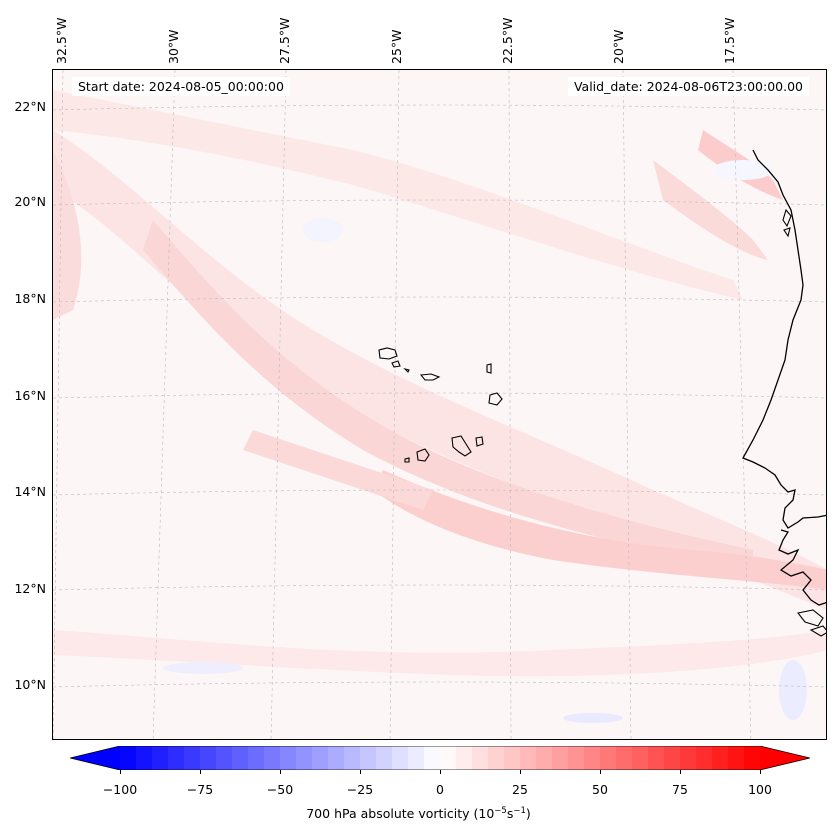 This screenshot has height=839, width=837. I want to click on lat-label-22n: 22°N, so click(30, 106).